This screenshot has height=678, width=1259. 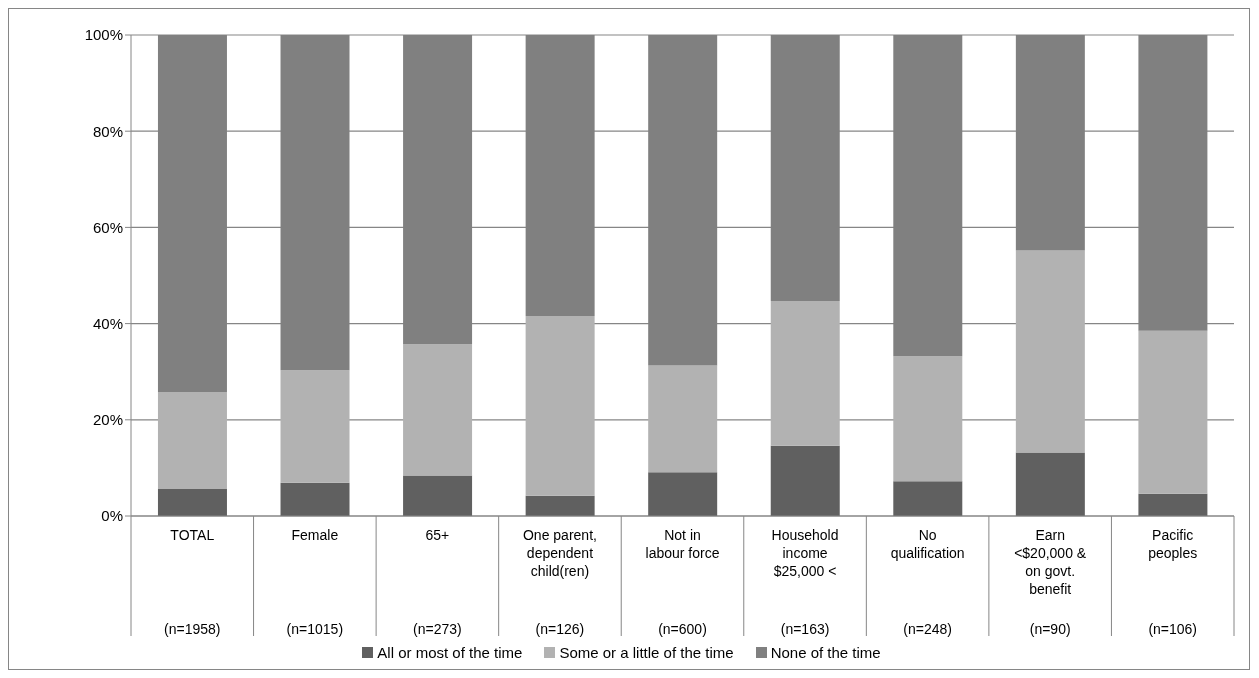 What do you see at coordinates (437, 582) in the screenshot?
I see `category-label: 65+ (n=273)` at bounding box center [437, 582].